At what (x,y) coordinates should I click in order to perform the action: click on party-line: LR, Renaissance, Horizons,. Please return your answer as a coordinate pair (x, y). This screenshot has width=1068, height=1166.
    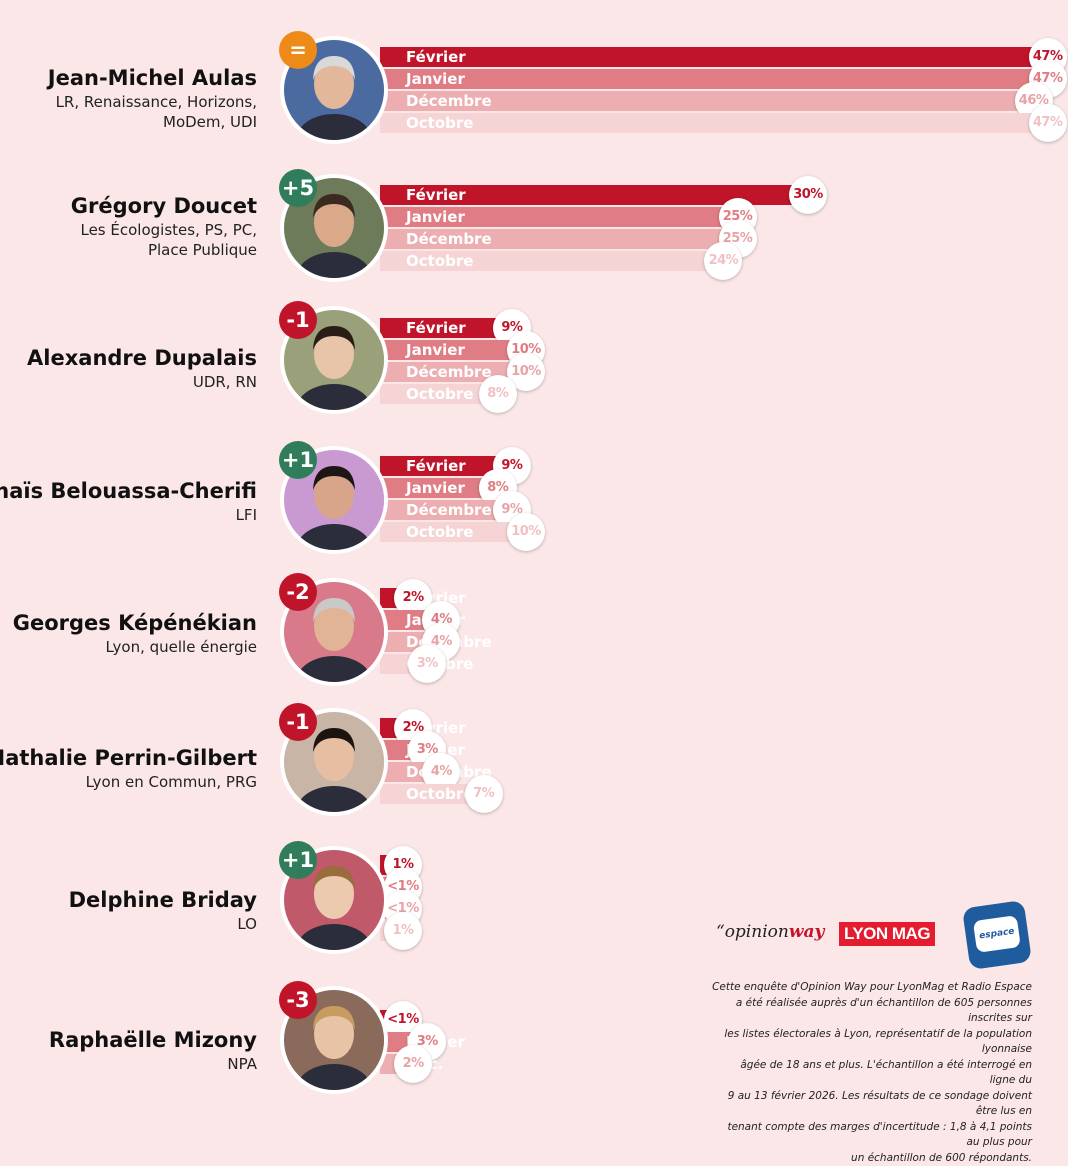
    Looking at the image, I should click on (156, 102).